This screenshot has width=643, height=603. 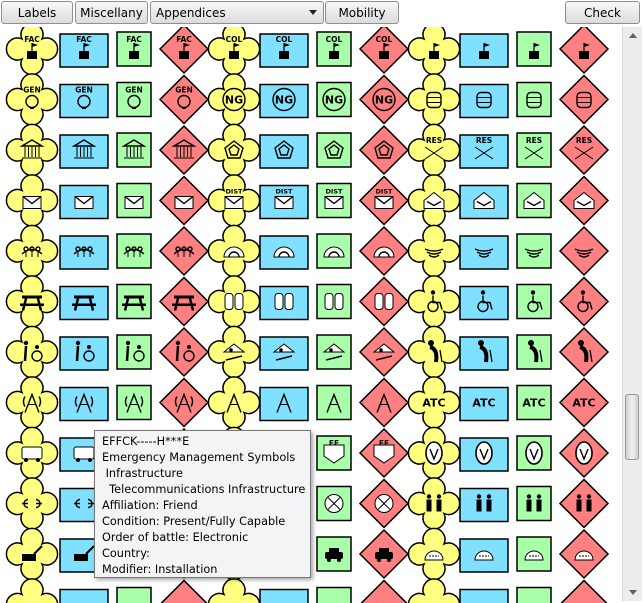 What do you see at coordinates (632, 314) in the screenshot?
I see `vertical-scrollbar` at bounding box center [632, 314].